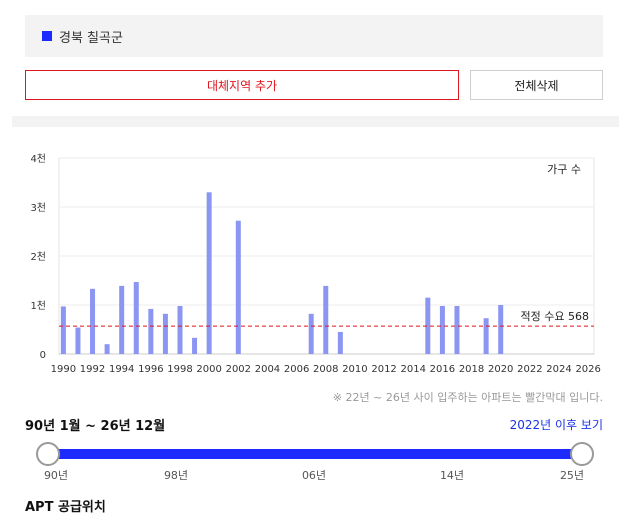  I want to click on y-tick-label: 1천, so click(38, 306).